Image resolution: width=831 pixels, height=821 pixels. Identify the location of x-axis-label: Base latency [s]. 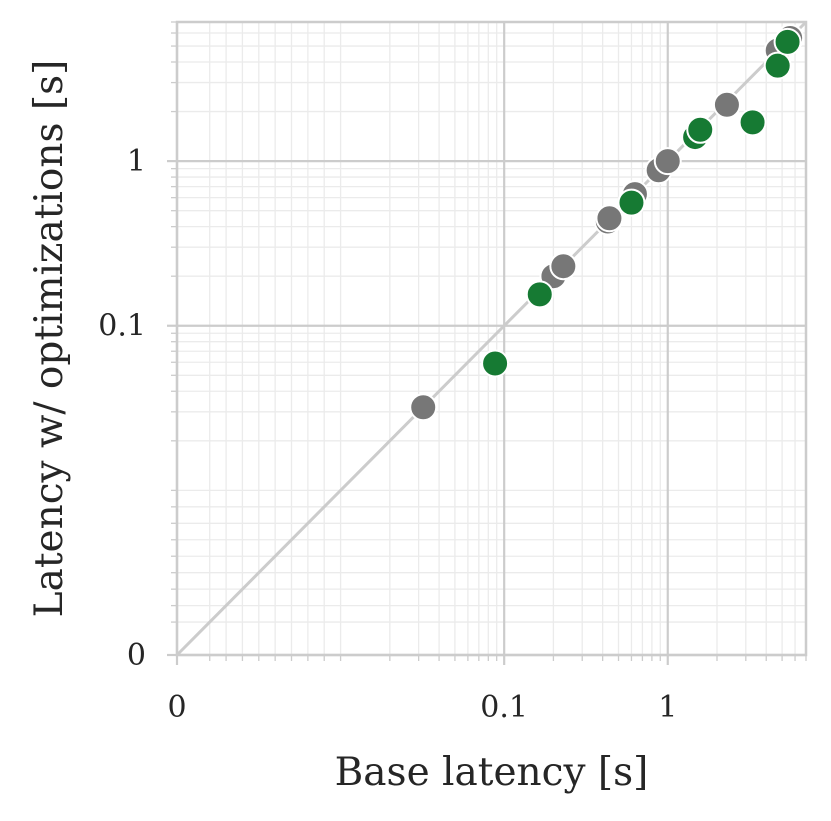
(492, 772).